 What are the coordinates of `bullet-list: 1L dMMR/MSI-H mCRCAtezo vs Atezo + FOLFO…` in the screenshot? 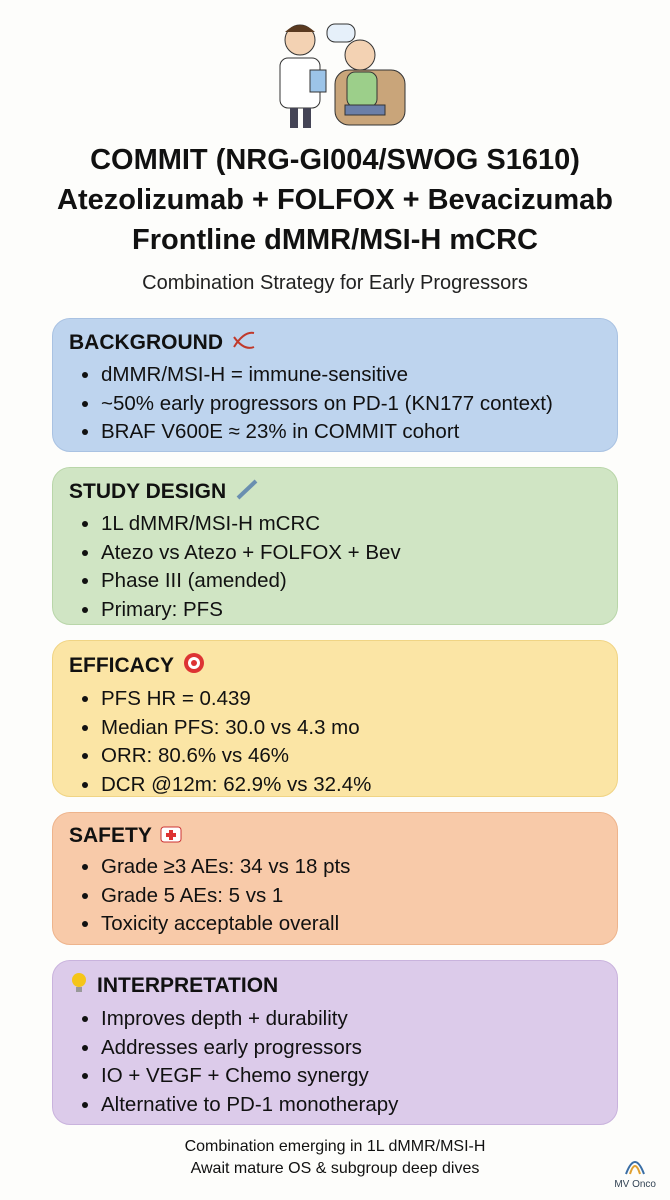 It's located at (335, 567).